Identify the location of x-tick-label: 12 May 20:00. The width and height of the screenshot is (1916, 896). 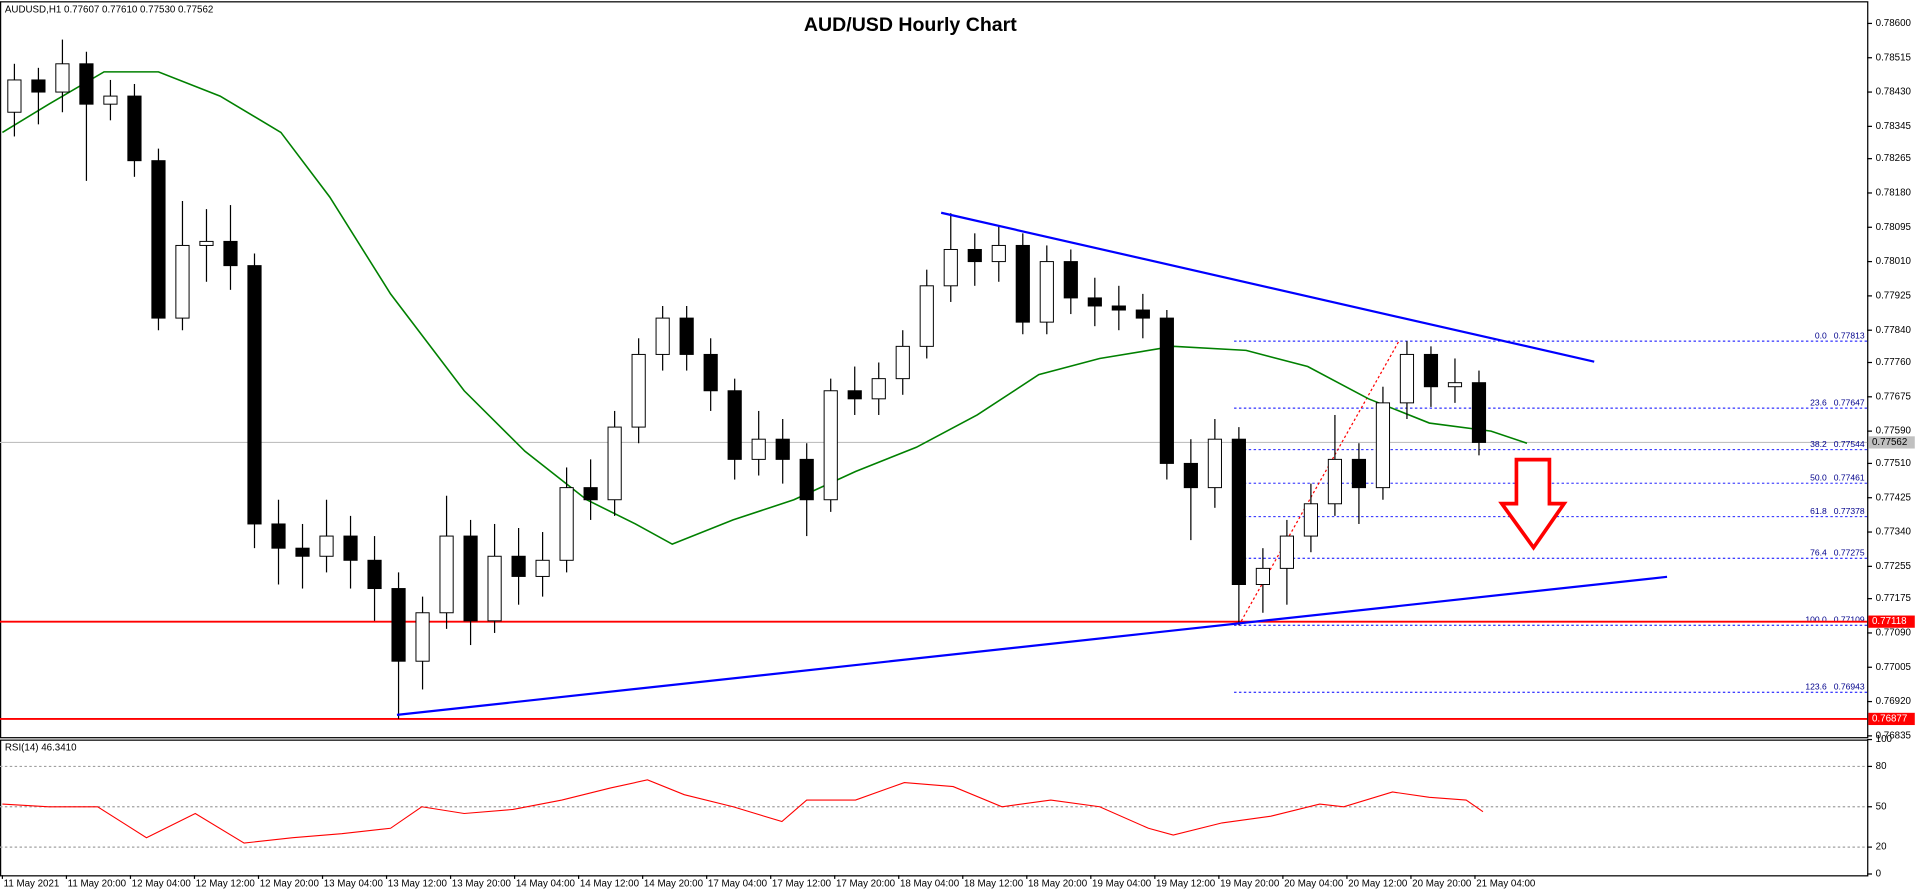
(290, 883).